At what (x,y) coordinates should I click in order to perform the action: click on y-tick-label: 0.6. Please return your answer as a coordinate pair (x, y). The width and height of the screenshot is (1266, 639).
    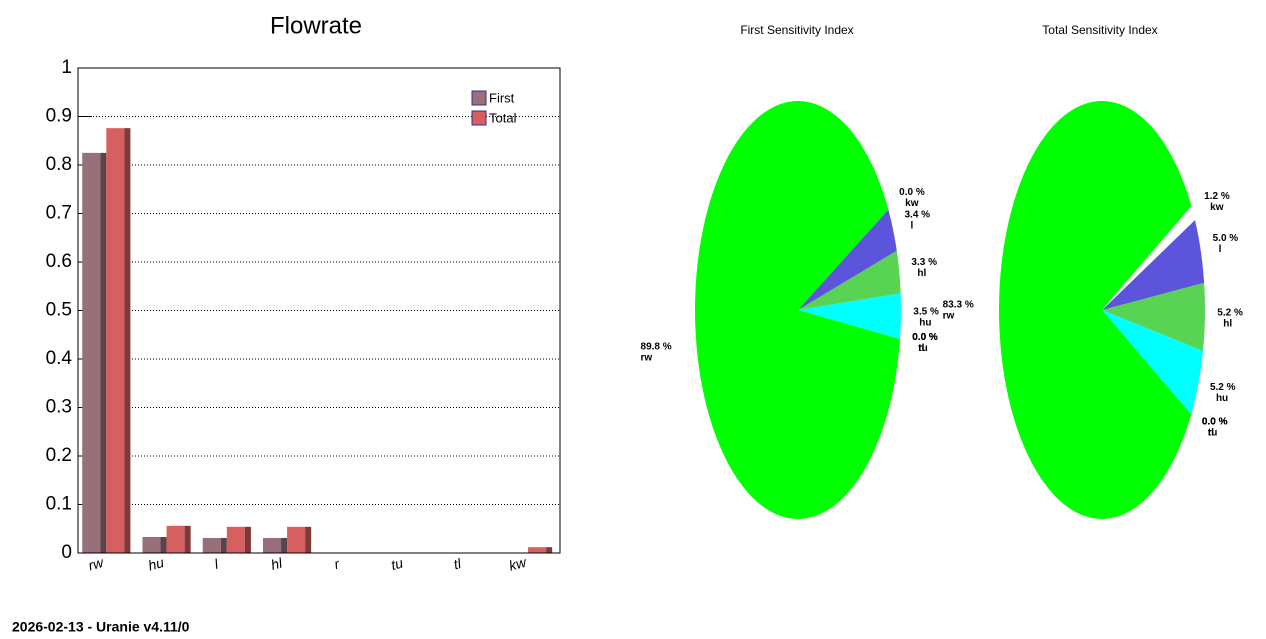
    Looking at the image, I should click on (59, 261).